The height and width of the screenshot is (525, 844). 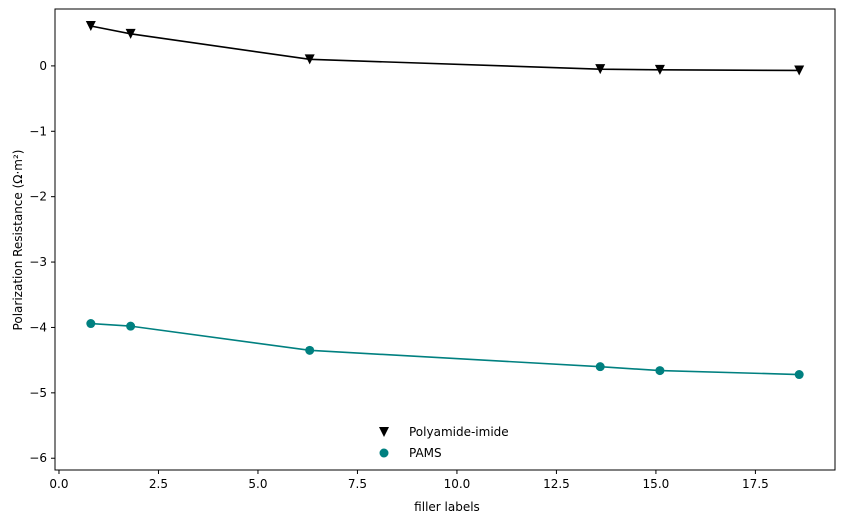 I want to click on x-tick-label: 10.0, so click(x=457, y=484).